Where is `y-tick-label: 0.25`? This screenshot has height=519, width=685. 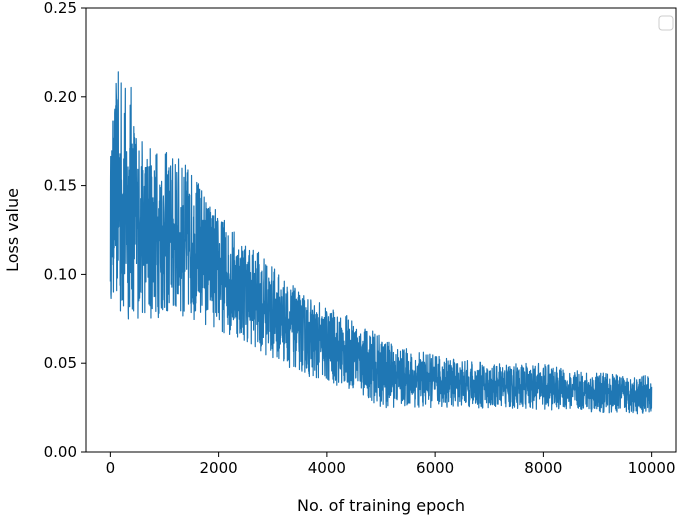 y-tick-label: 0.25 is located at coordinates (60, 8).